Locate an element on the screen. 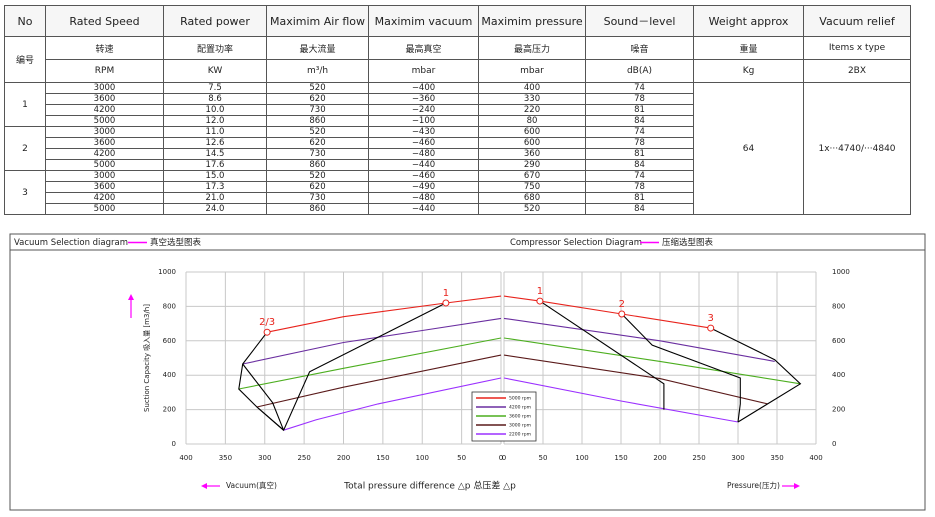 The height and width of the screenshot is (517, 935). data-cell: −460 is located at coordinates (423, 176).